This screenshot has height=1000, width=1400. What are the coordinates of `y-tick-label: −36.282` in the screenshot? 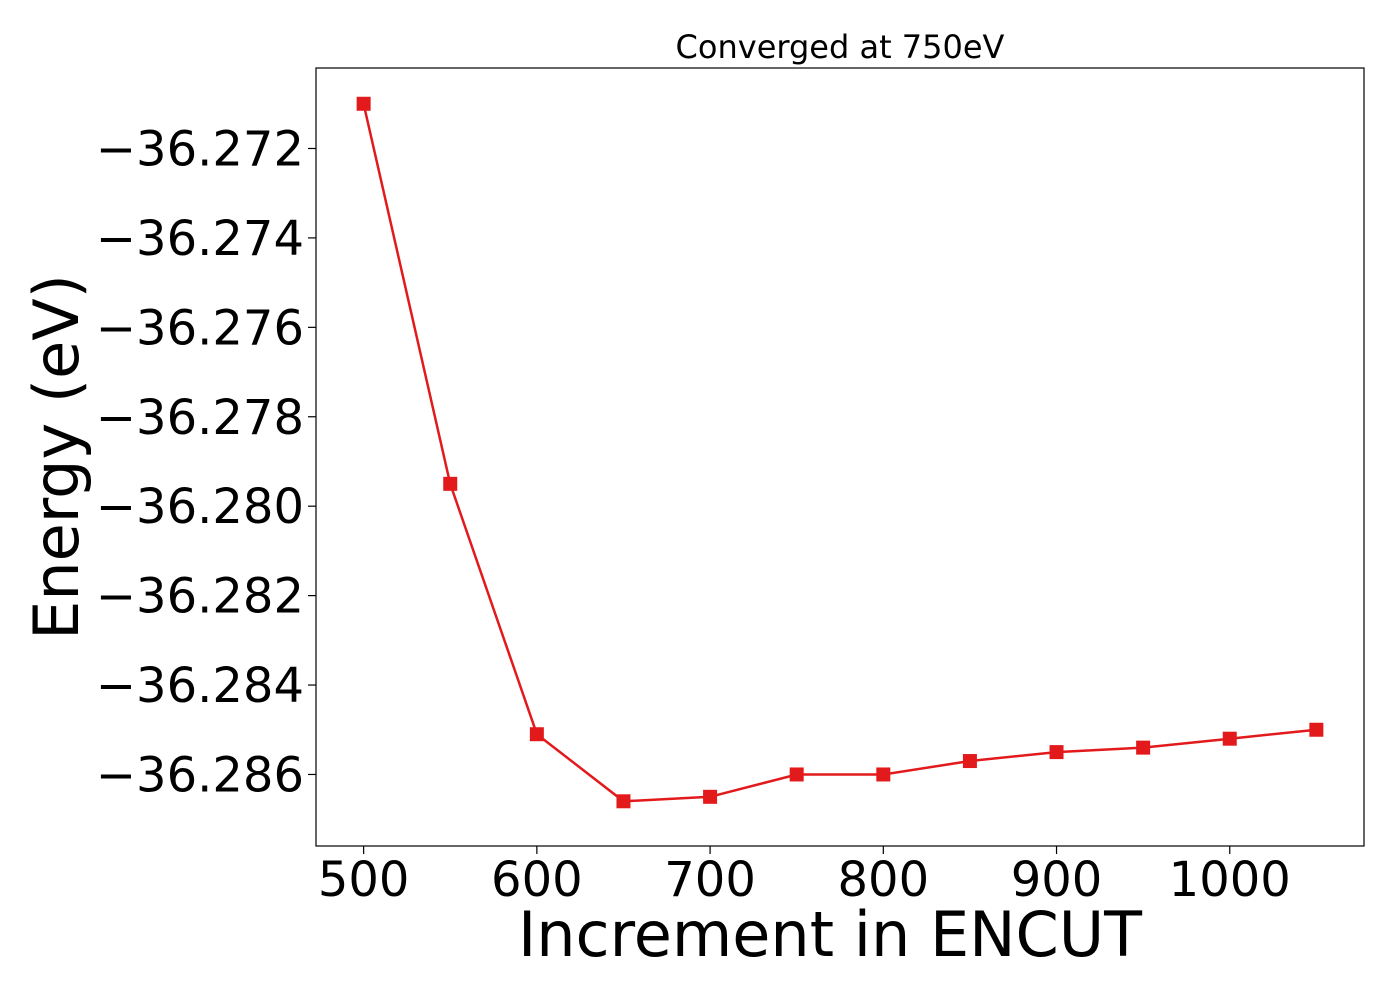 It's located at (200, 597).